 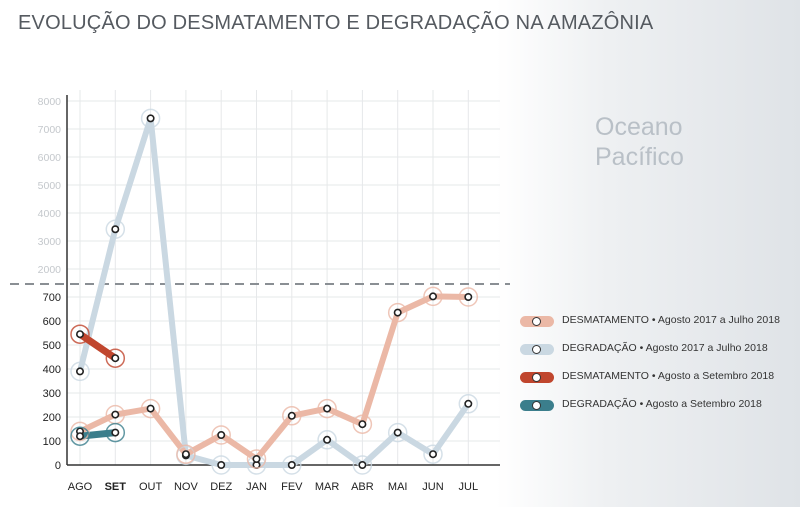 What do you see at coordinates (52, 370) in the screenshot?
I see `y-tick-label: 400` at bounding box center [52, 370].